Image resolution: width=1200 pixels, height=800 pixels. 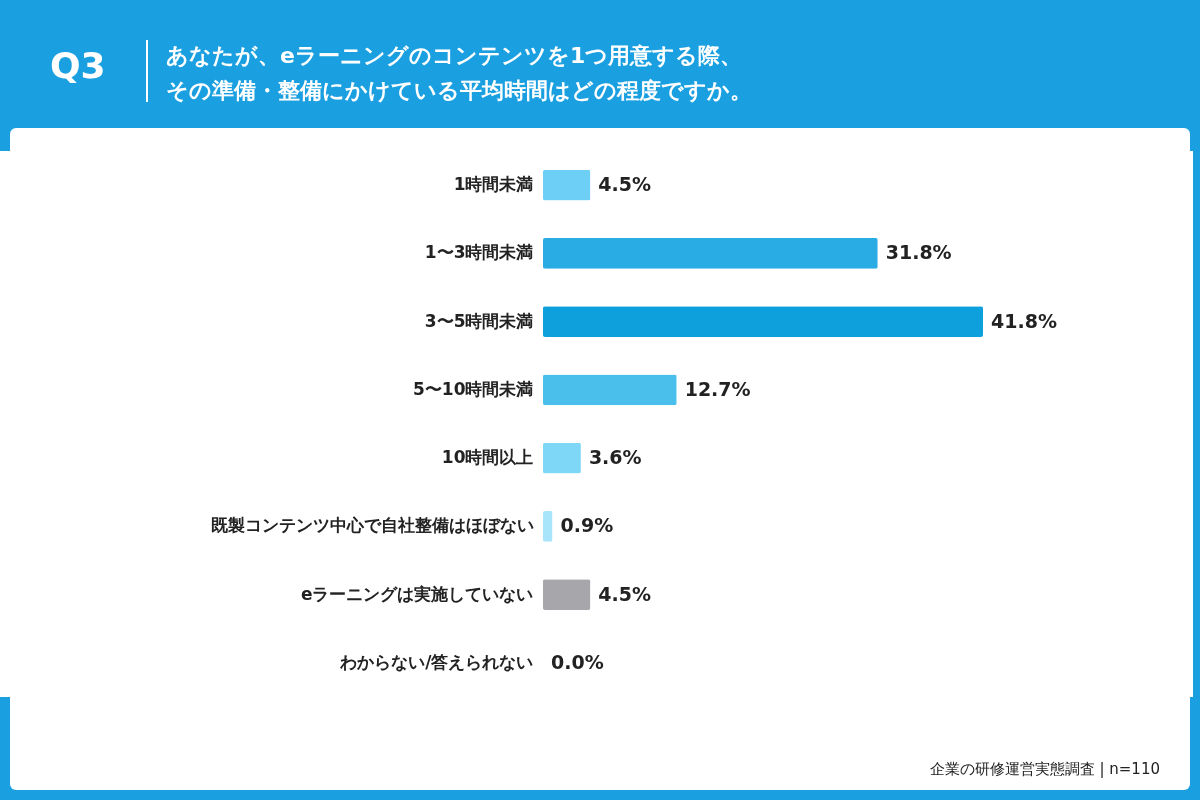 What do you see at coordinates (1024, 320) in the screenshot?
I see `data-label: 41.8%` at bounding box center [1024, 320].